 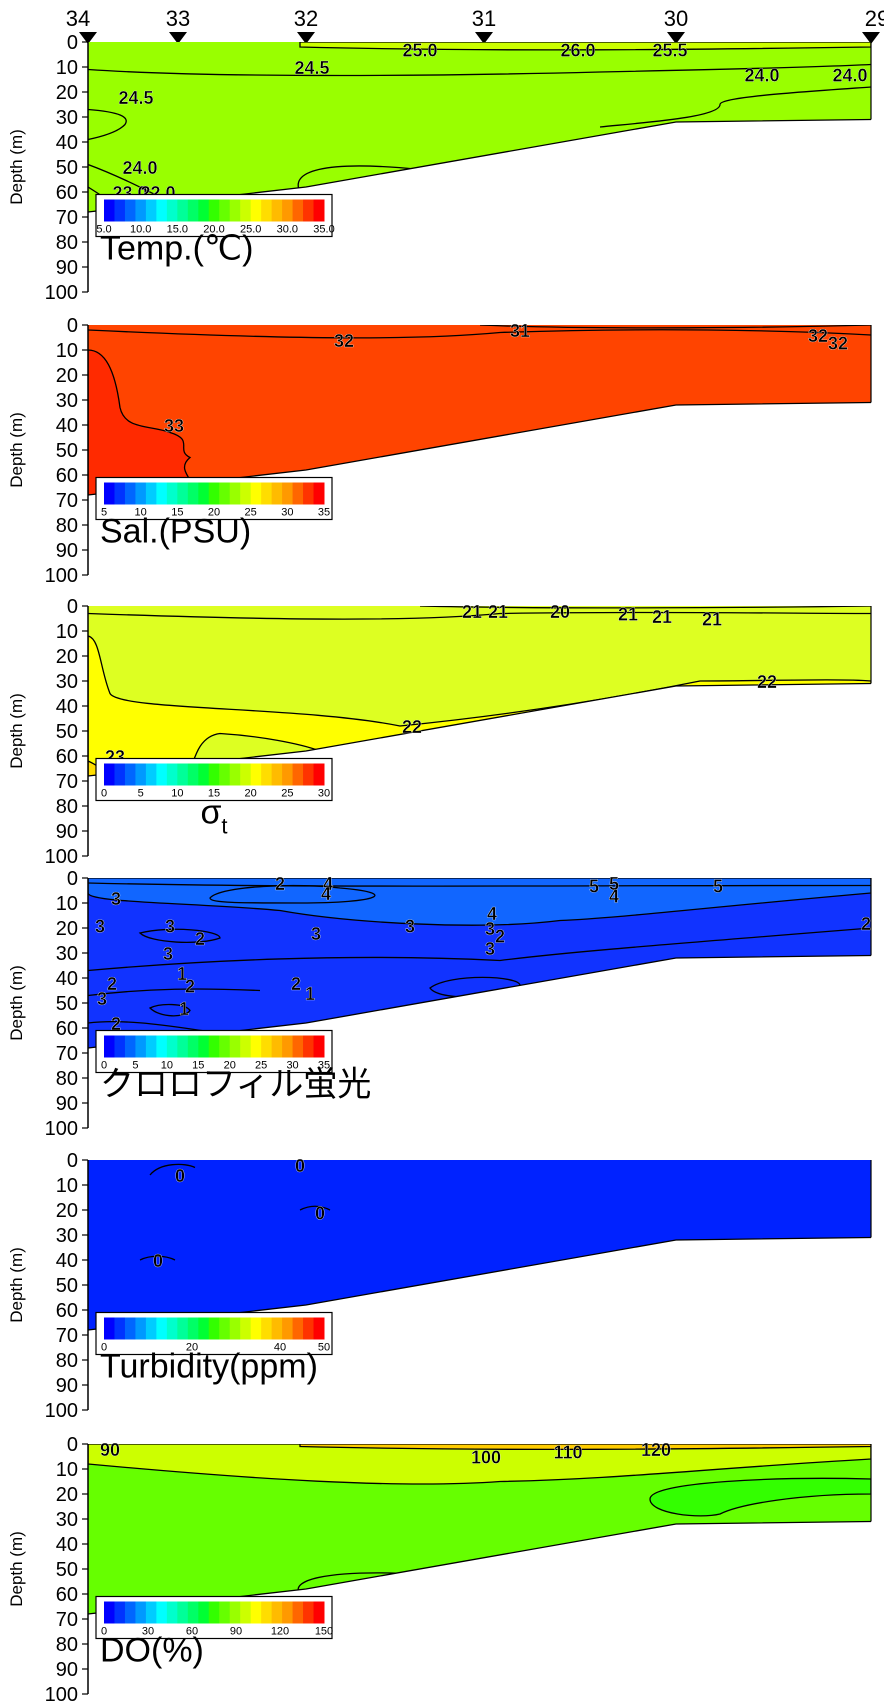 What do you see at coordinates (177, 794) in the screenshot?
I see `colorbar-tick-label: 10` at bounding box center [177, 794].